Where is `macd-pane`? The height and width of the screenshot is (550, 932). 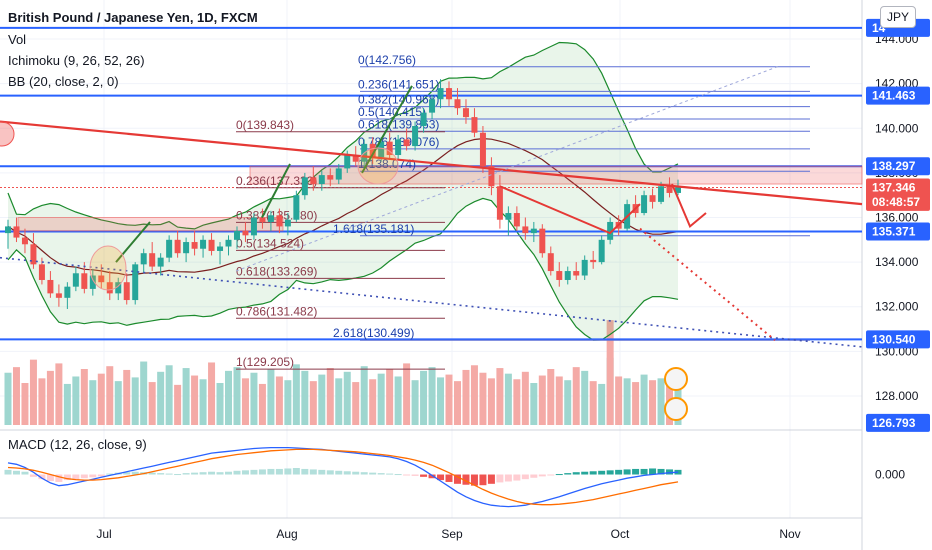
macd-pane is located at coordinates (343, 477).